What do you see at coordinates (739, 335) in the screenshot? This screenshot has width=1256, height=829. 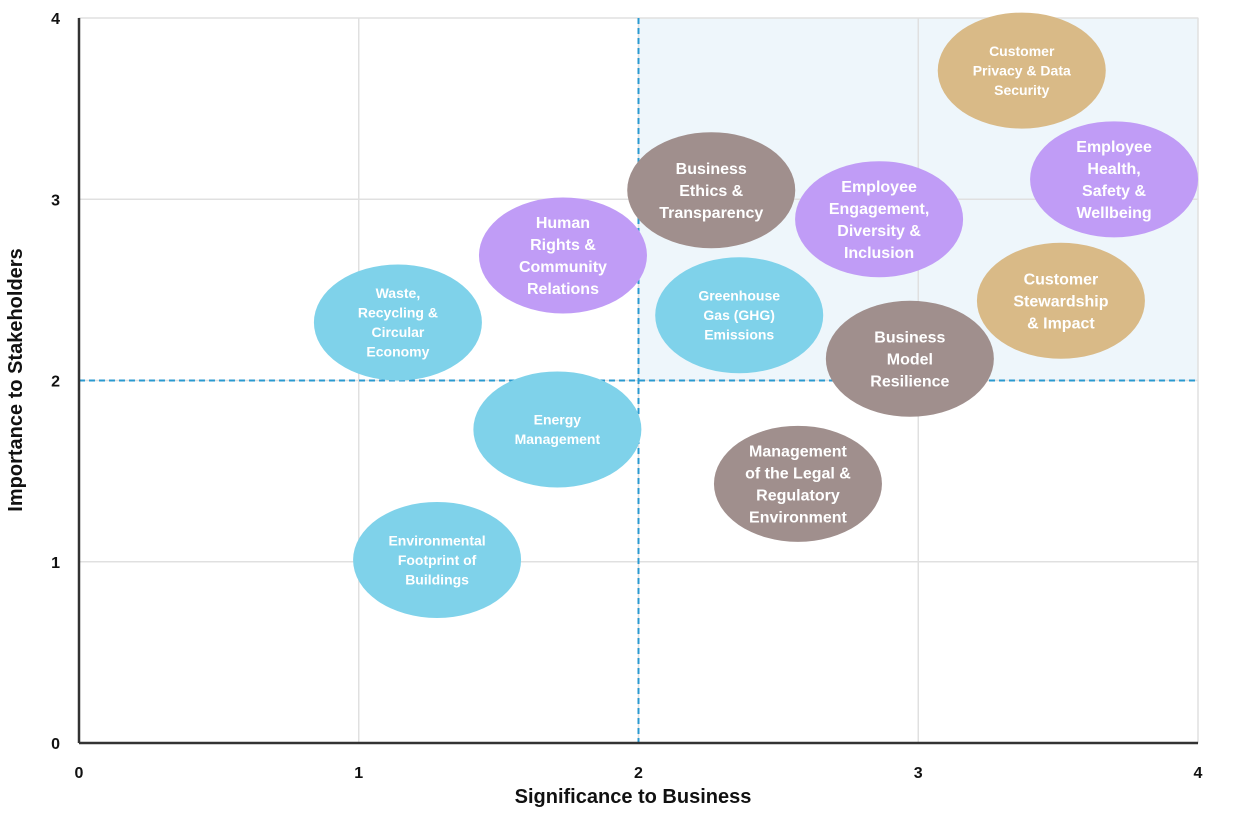 I see `bubble-label: Emissions` at bounding box center [739, 335].